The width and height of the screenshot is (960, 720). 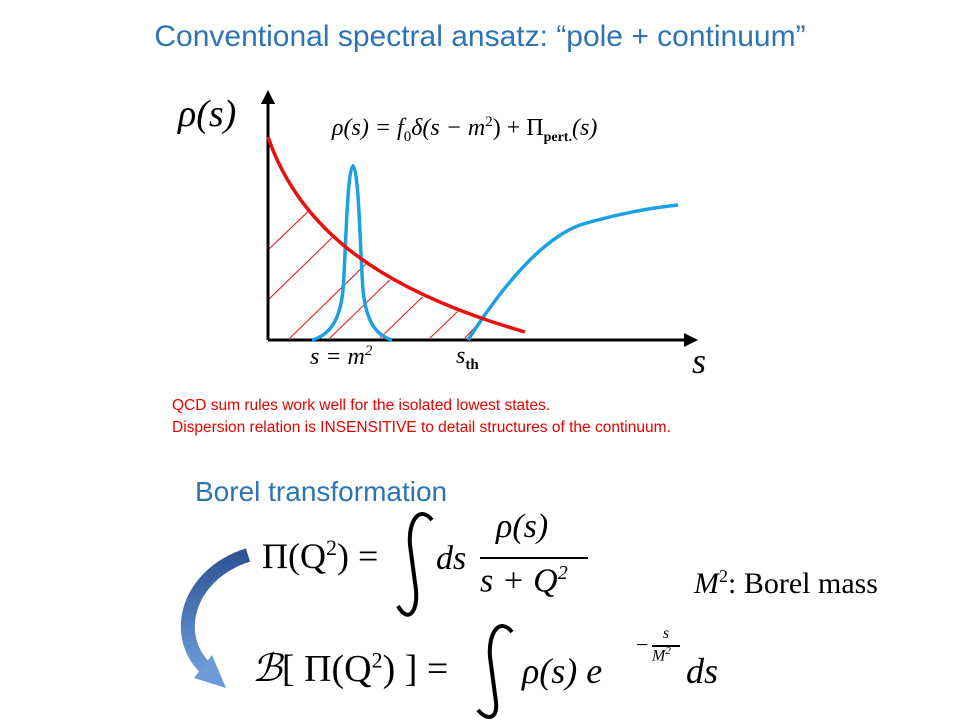 What do you see at coordinates (572, 272) in the screenshot?
I see `continuum-curve` at bounding box center [572, 272].